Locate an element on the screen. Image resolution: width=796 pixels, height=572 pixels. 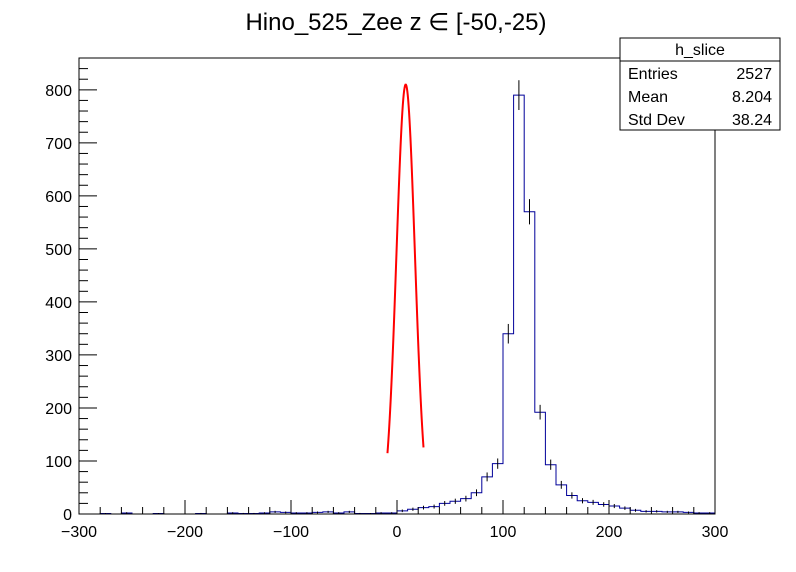
y-tick-label: 700 is located at coordinates (58, 144).